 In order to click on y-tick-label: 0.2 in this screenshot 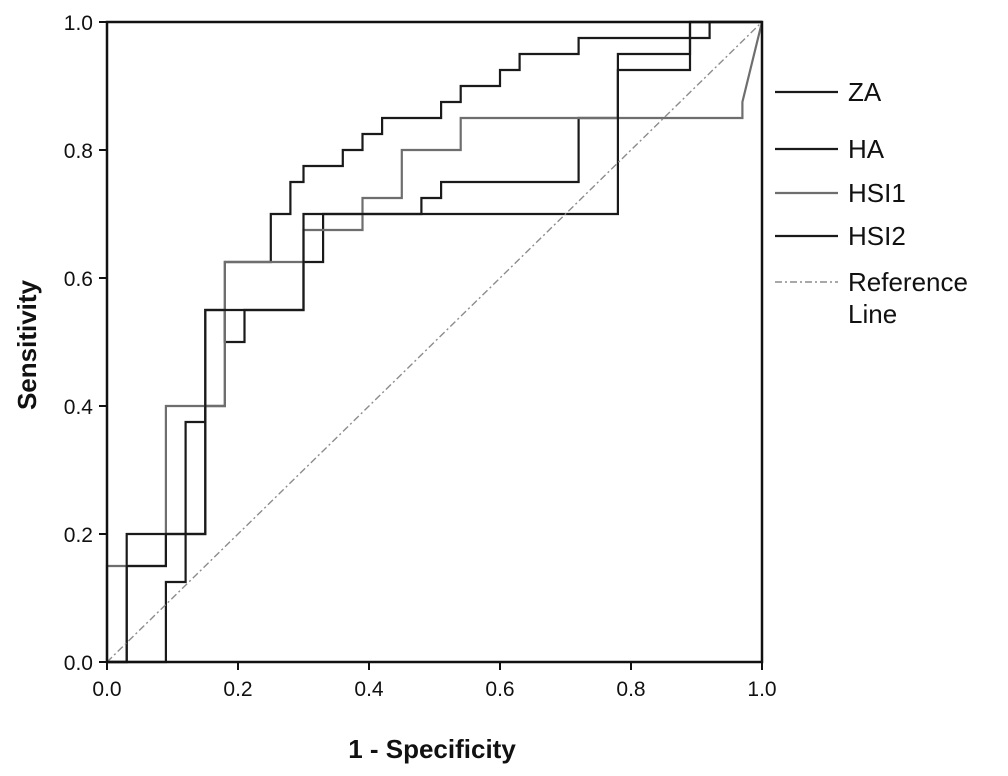, I will do `click(78, 535)`.